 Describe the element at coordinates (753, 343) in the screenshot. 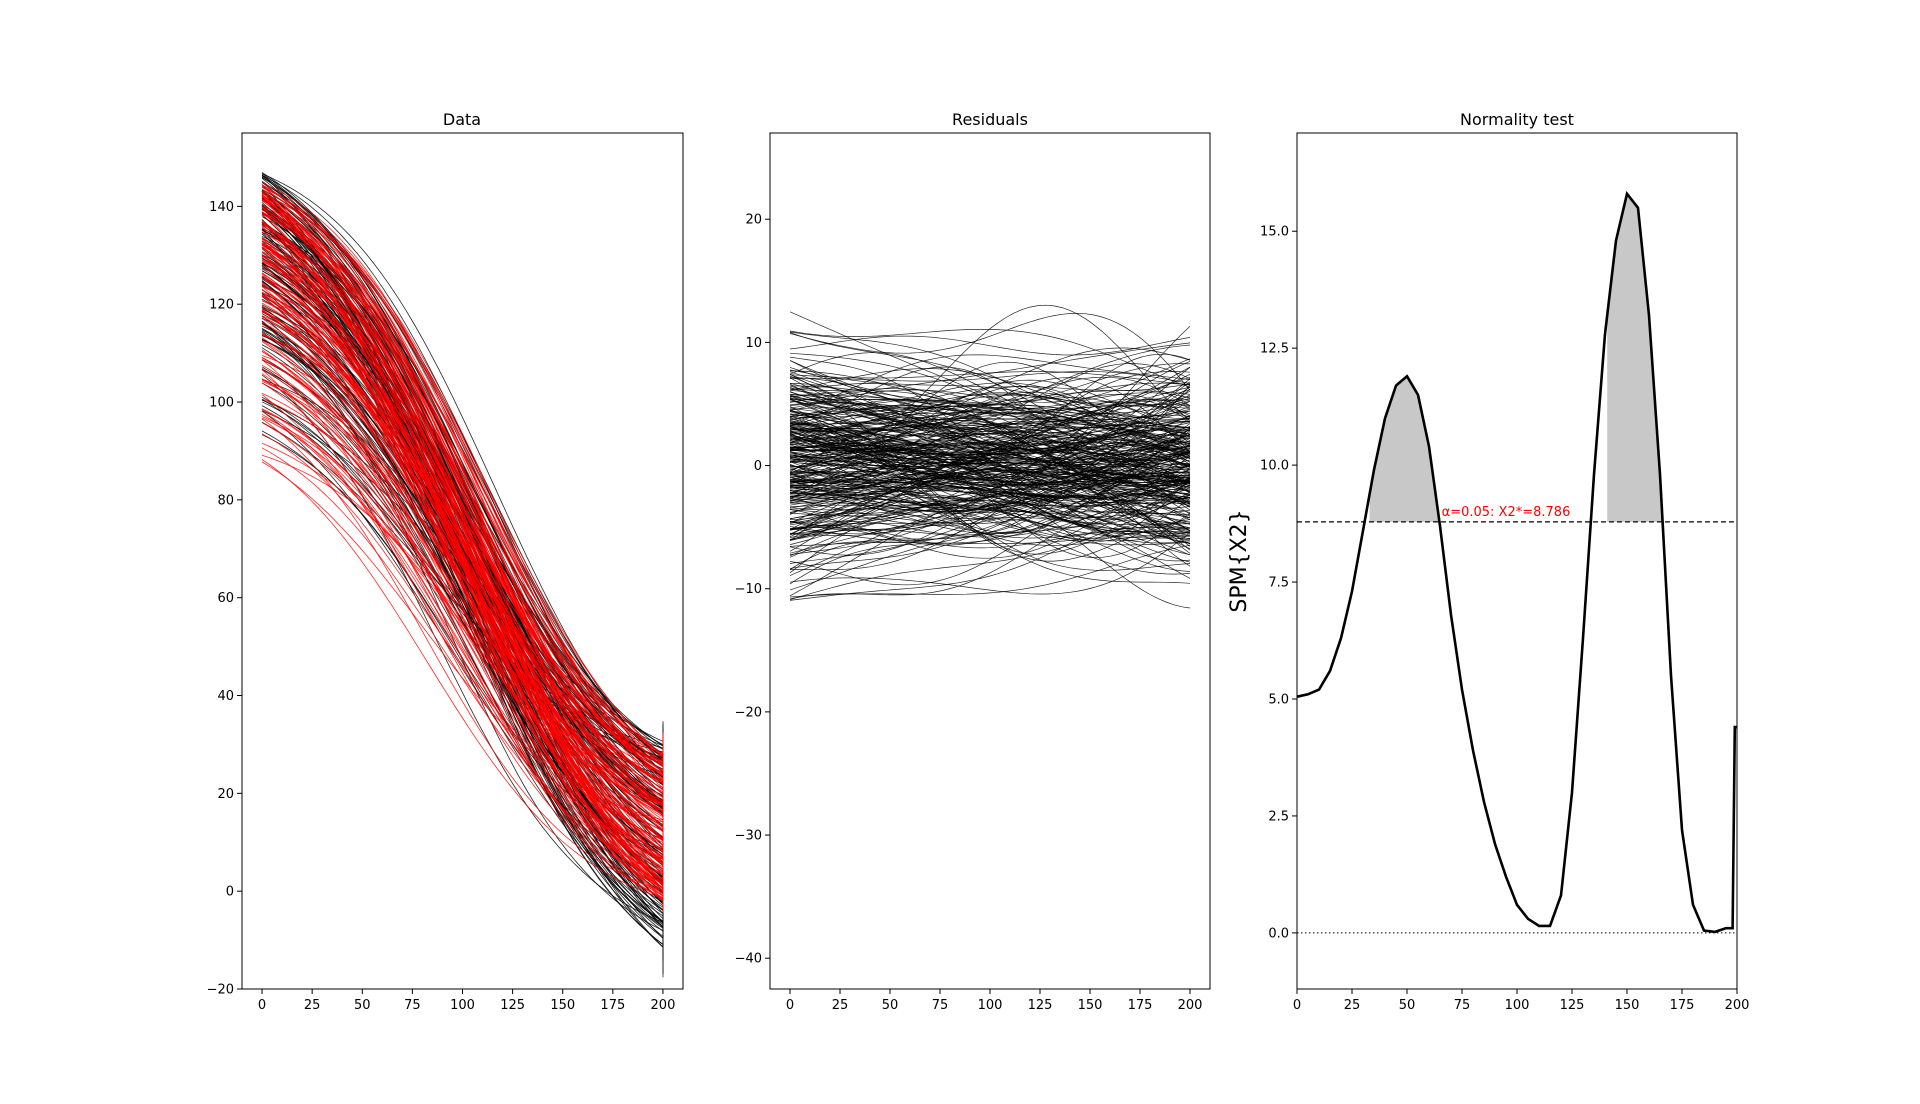

I see `y-tick-label: 10` at that location.